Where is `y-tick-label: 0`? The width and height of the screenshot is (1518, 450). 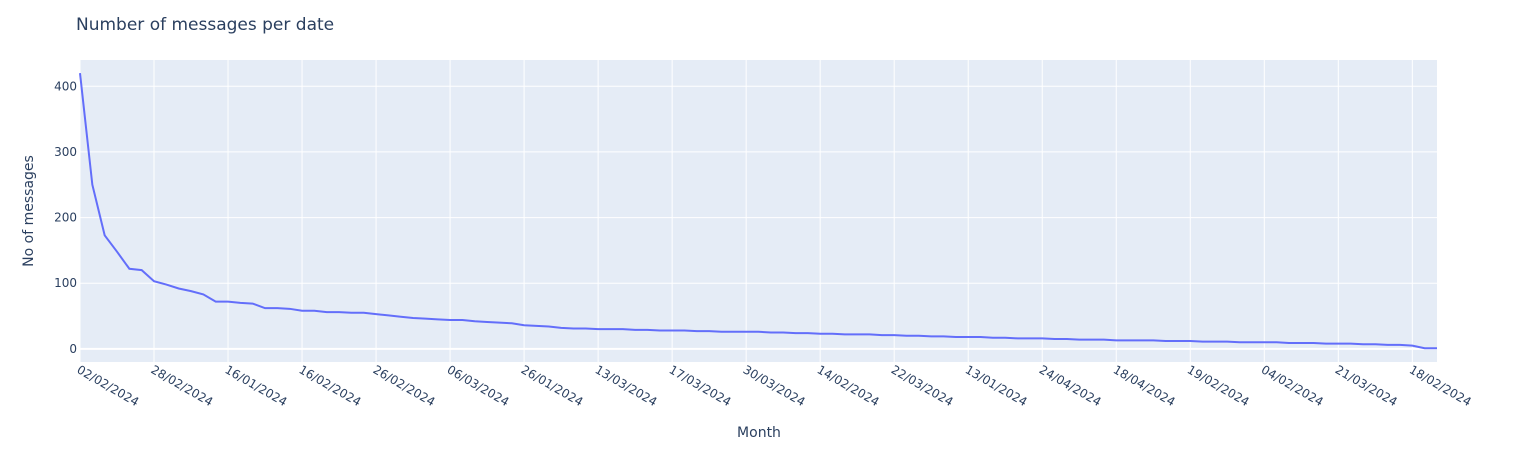
y-tick-label: 0 is located at coordinates (73, 349).